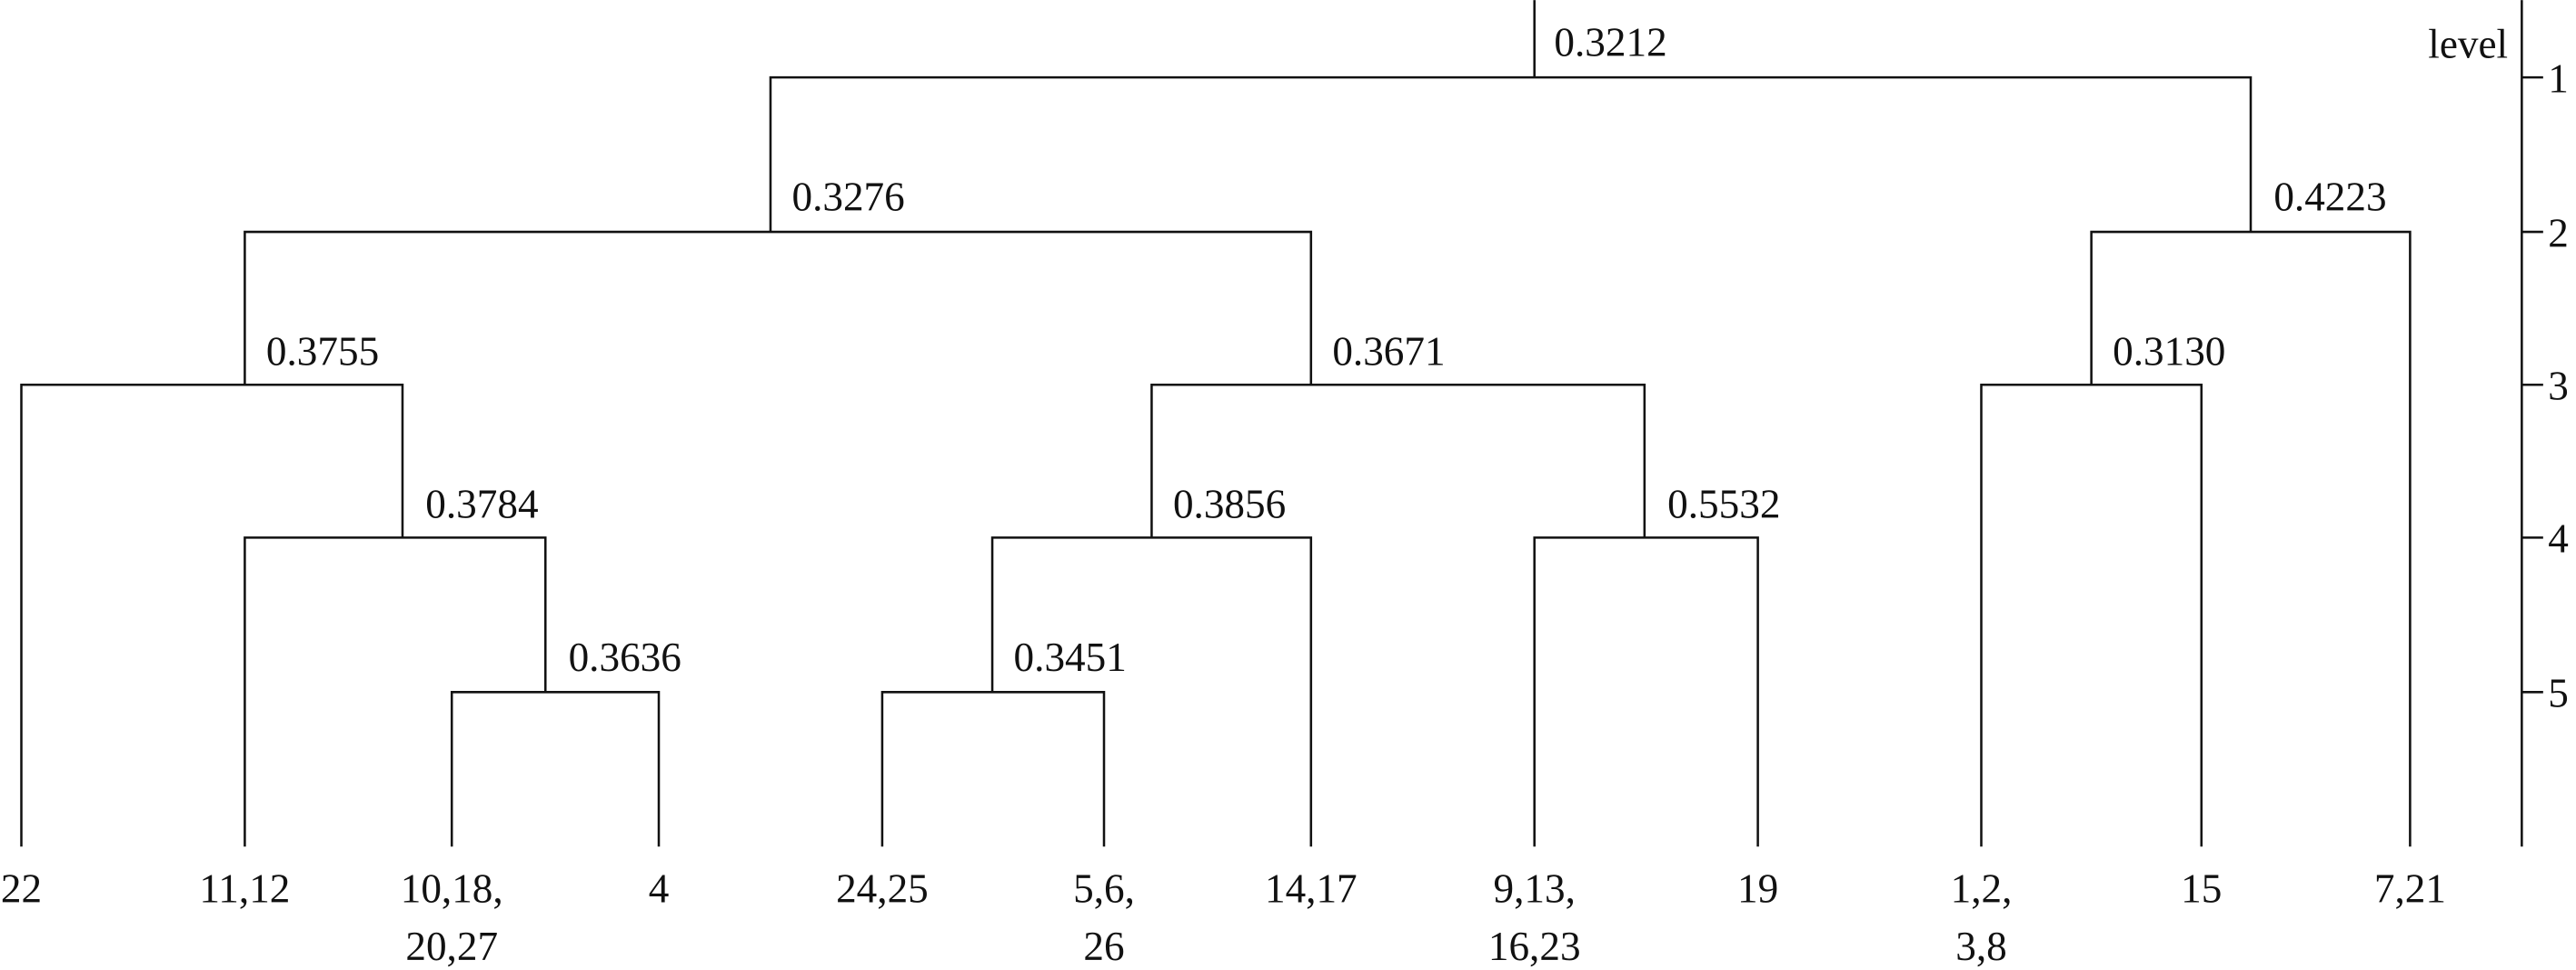 Image resolution: width=2576 pixels, height=970 pixels. What do you see at coordinates (2558, 233) in the screenshot?
I see `axis-tick-label: 2` at bounding box center [2558, 233].